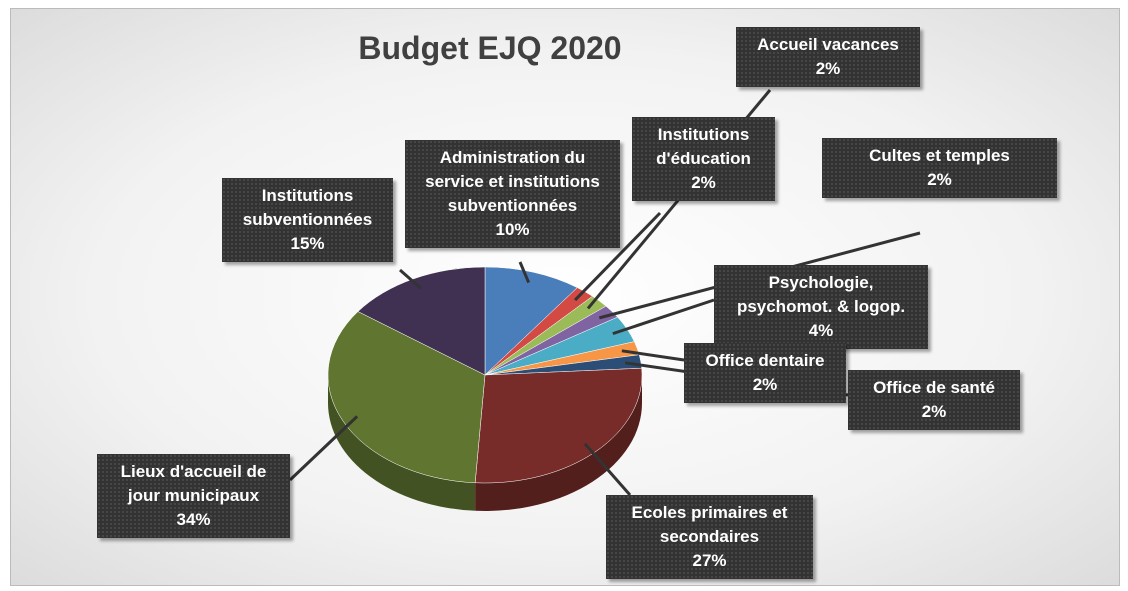  Describe the element at coordinates (193, 483) in the screenshot. I see `label-name: Lieux d'accueil de jour municipaux` at that location.